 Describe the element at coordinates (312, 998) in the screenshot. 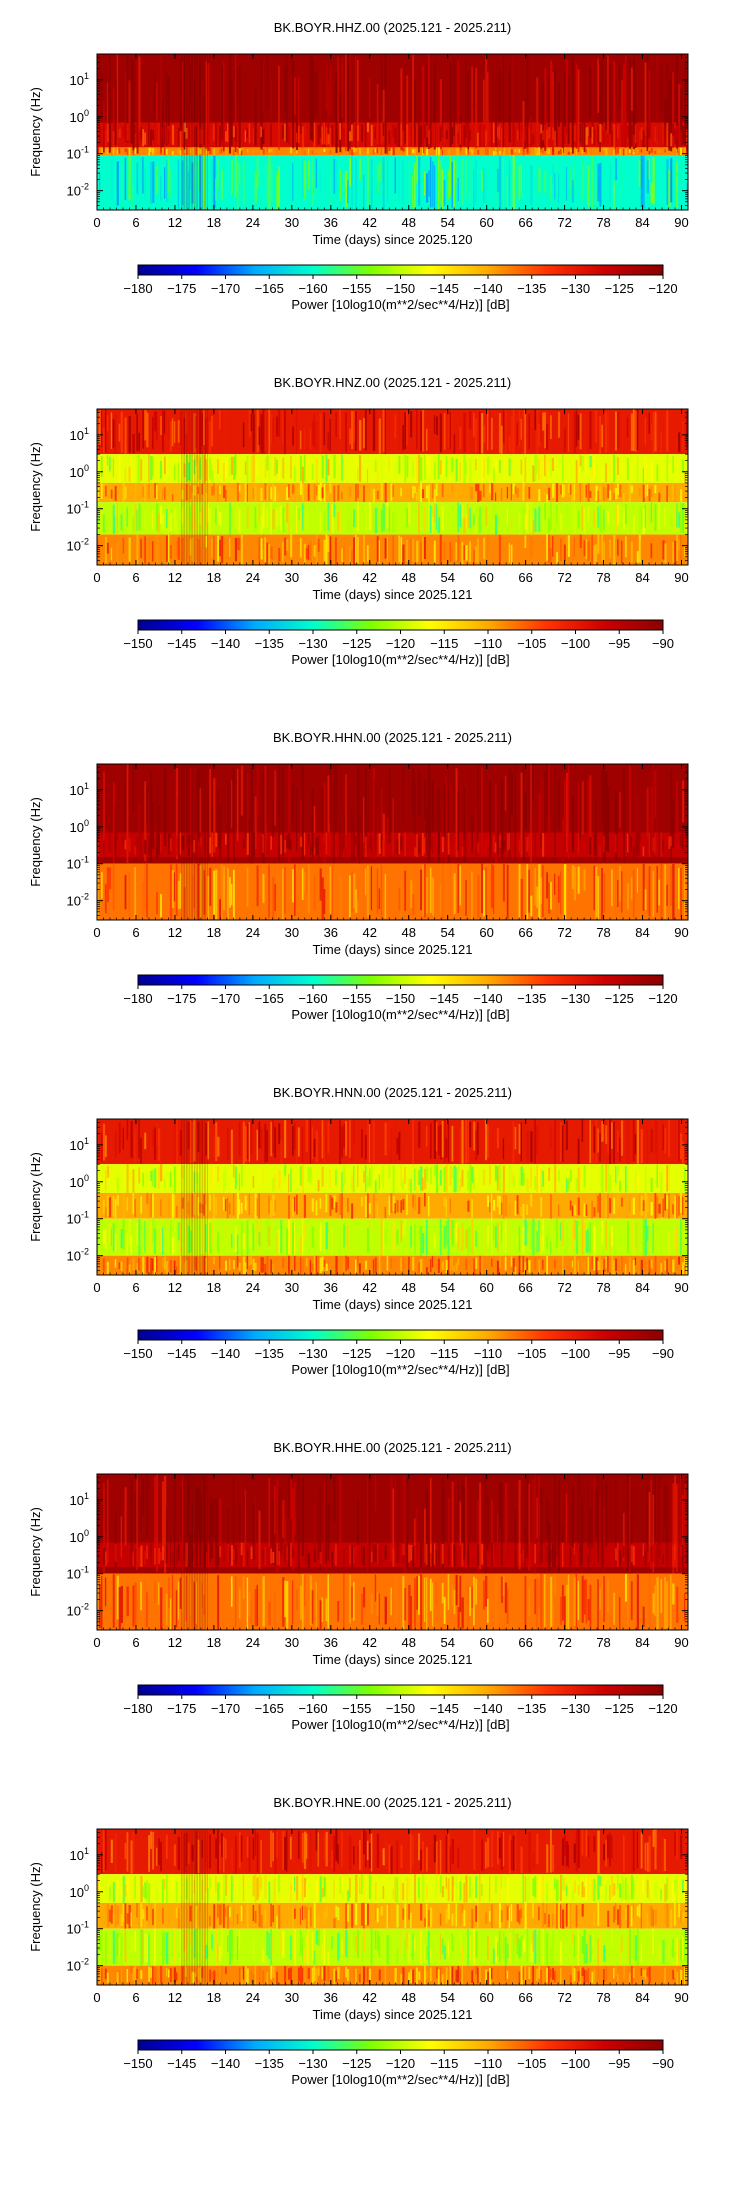

I see `colorbar-tick-label: −160` at that location.